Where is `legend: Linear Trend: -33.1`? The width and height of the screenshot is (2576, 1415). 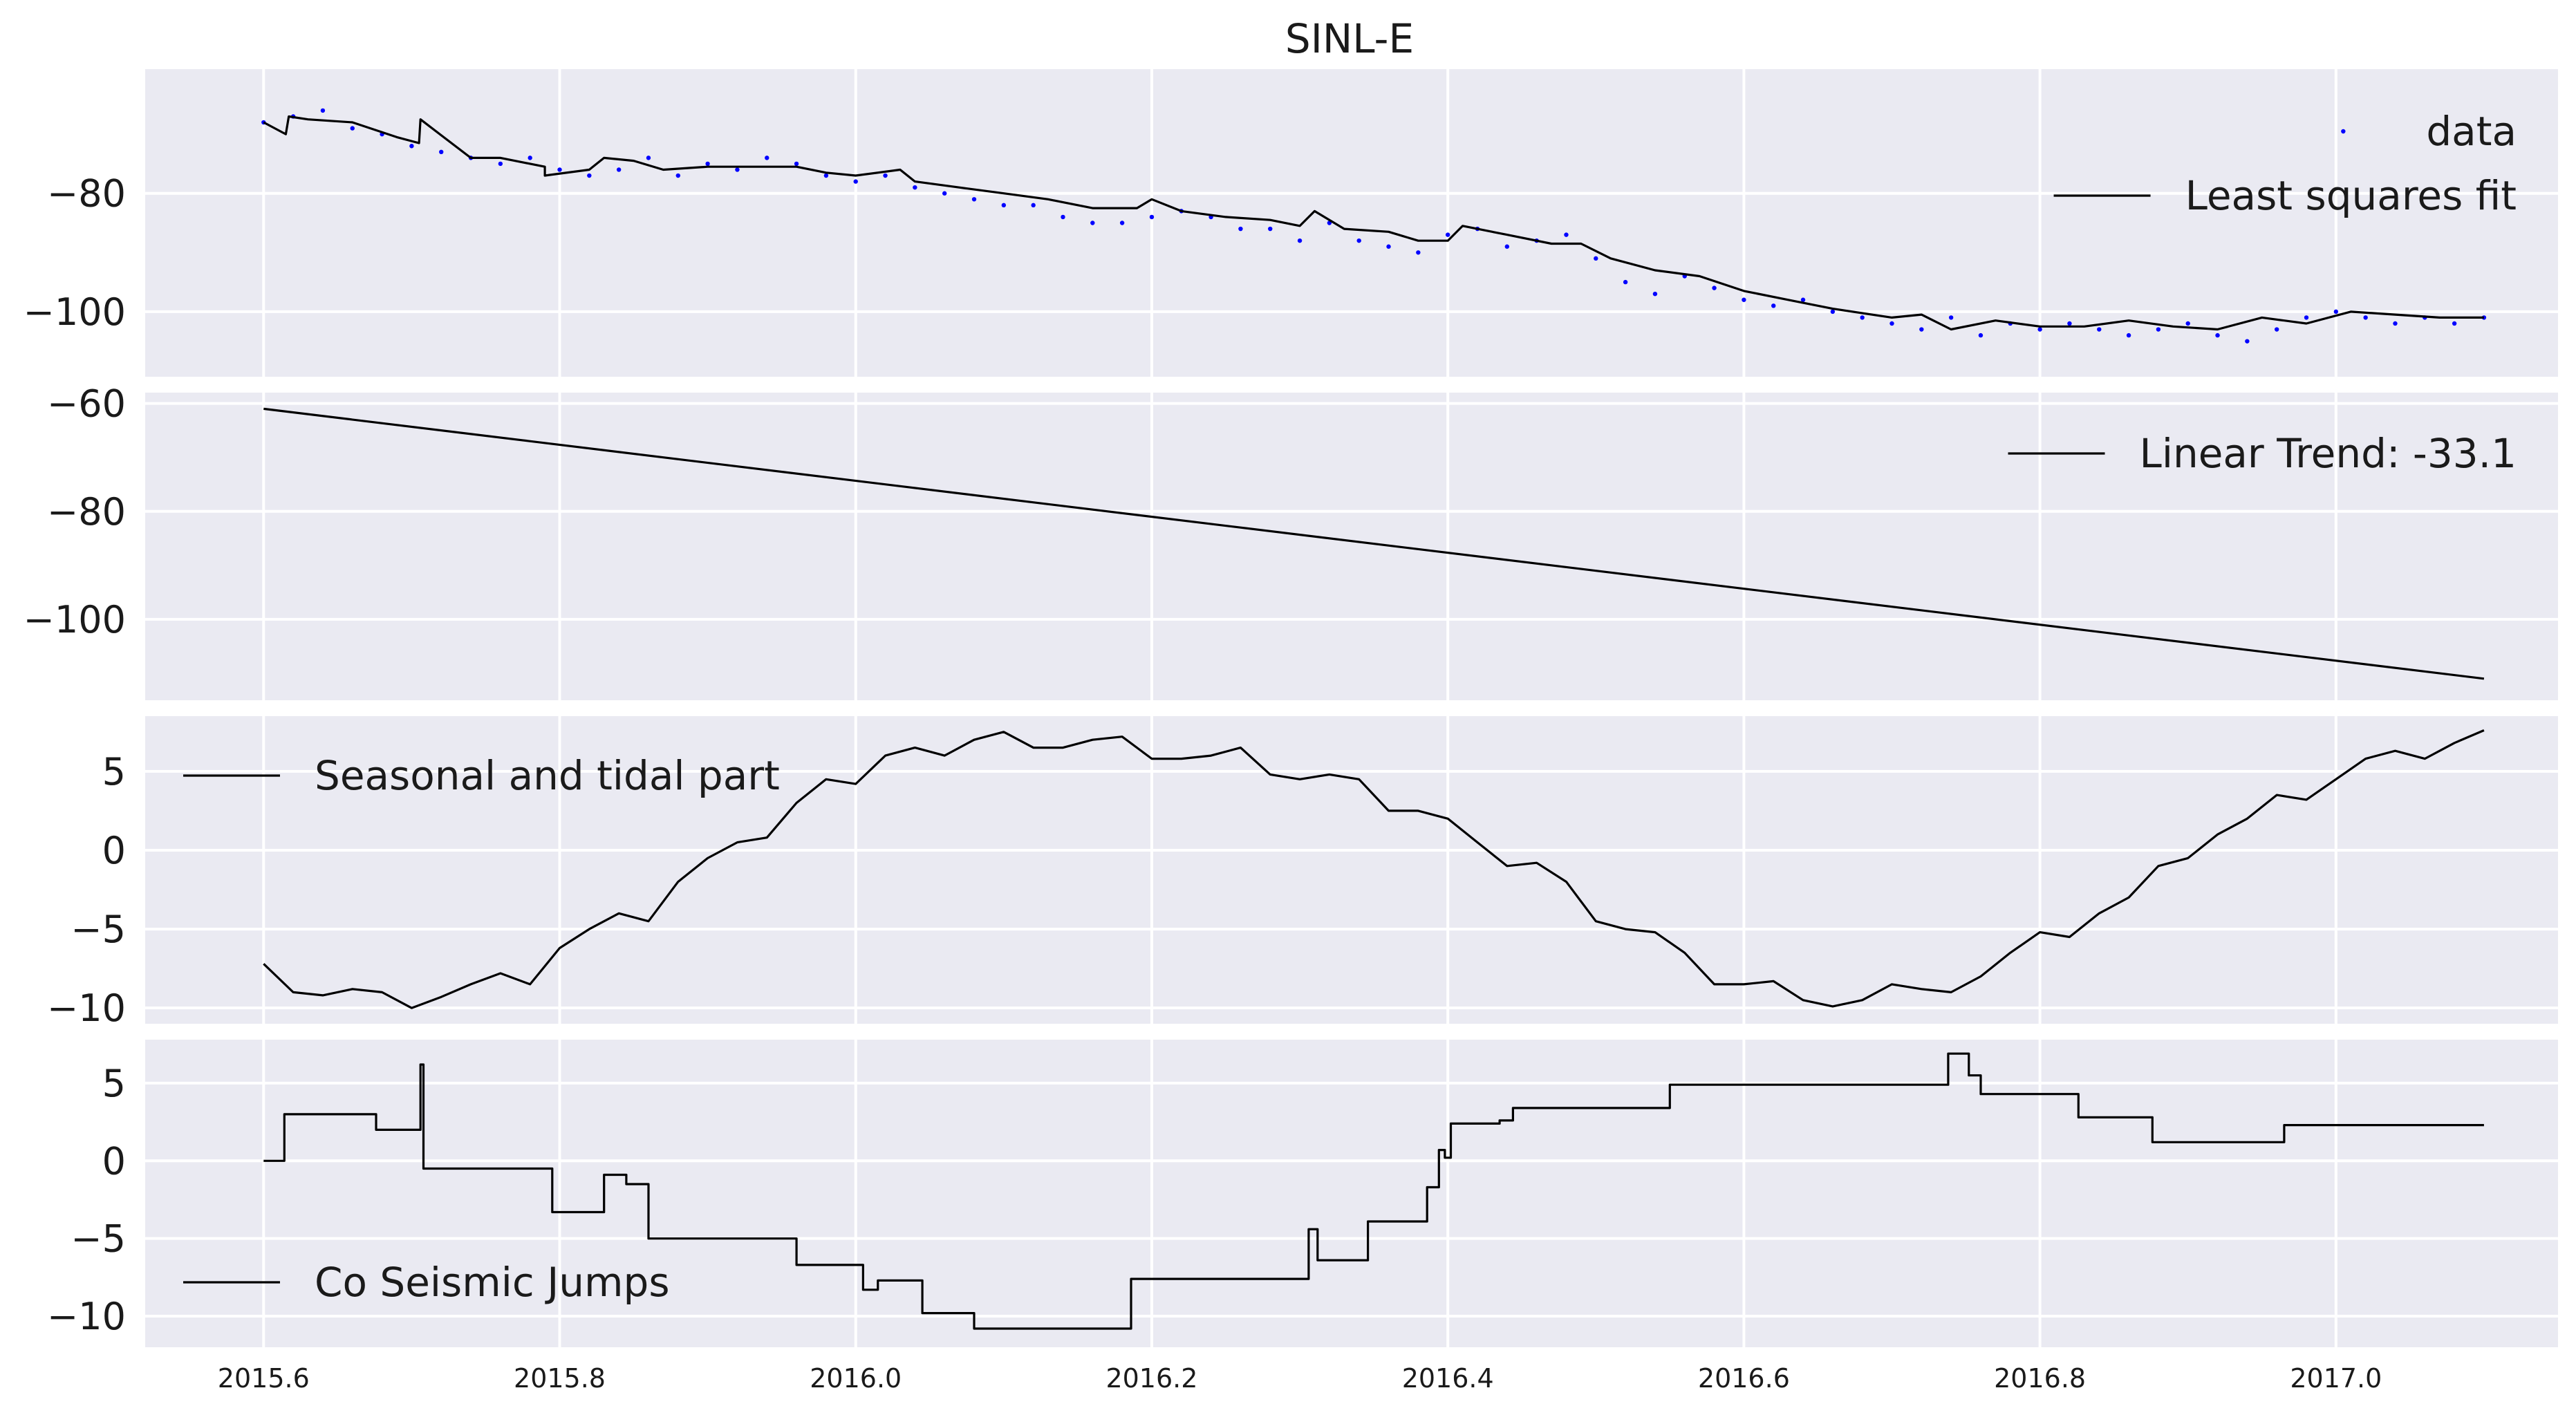 legend: Linear Trend: -33.1 is located at coordinates (2262, 453).